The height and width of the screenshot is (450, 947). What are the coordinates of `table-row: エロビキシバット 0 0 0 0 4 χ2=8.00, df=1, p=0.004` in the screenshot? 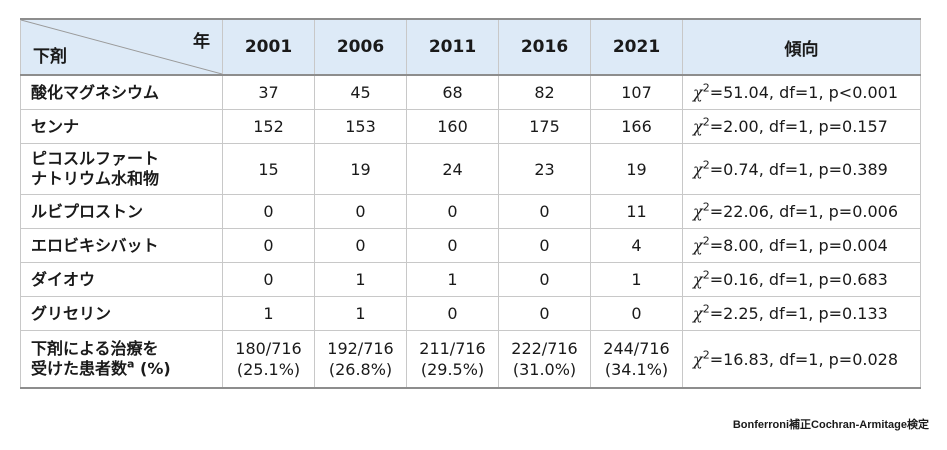 It's located at (470, 245).